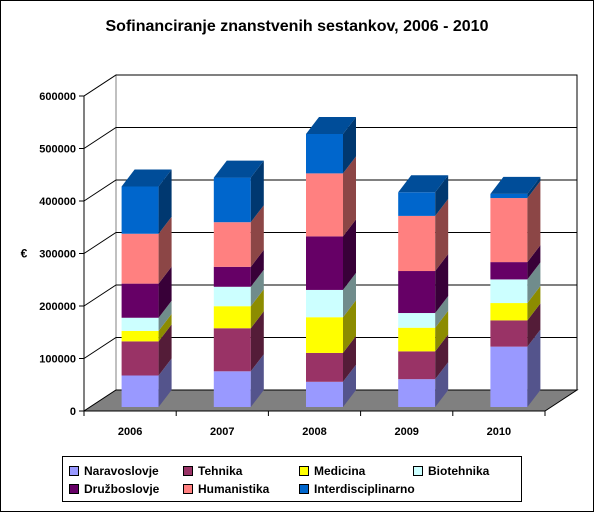 The height and width of the screenshot is (512, 594). What do you see at coordinates (257, 380) in the screenshot?
I see `bar-side-2007-naravoslovje` at bounding box center [257, 380].